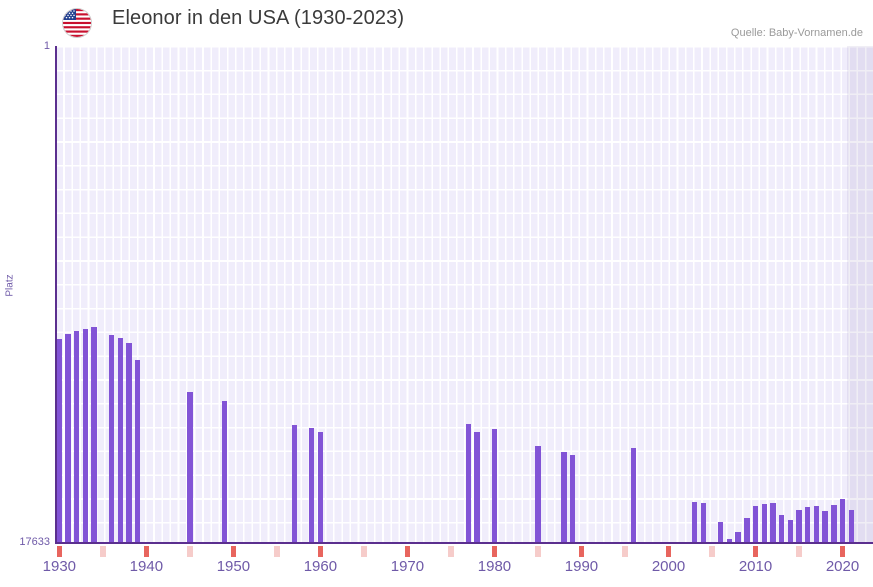  What do you see at coordinates (764, 524) in the screenshot?
I see `bar-2011` at bounding box center [764, 524].